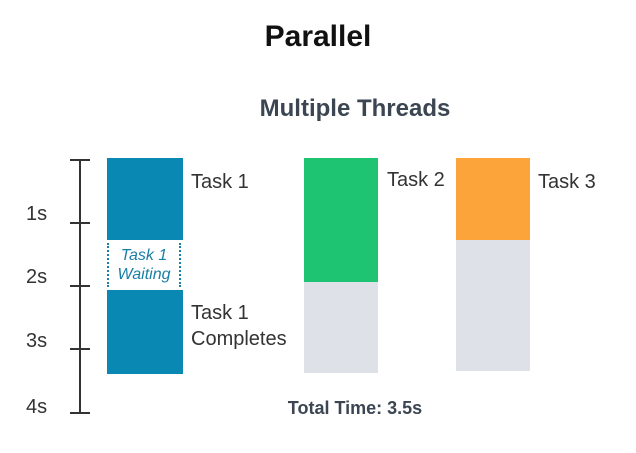  What do you see at coordinates (37, 214) in the screenshot?
I see `time-label-1s: 1s` at bounding box center [37, 214].